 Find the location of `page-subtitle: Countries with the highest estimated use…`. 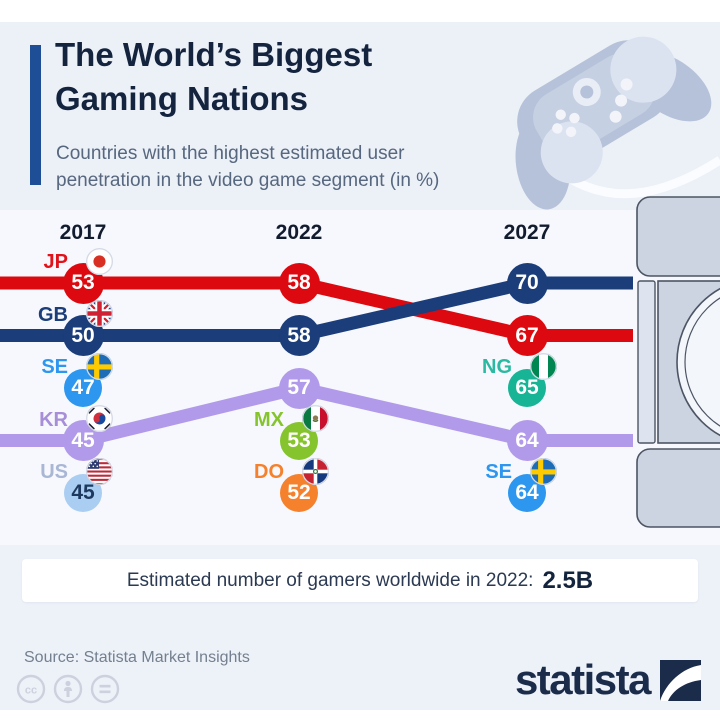

page-subtitle: Countries with the highest estimated use… is located at coordinates (248, 167).